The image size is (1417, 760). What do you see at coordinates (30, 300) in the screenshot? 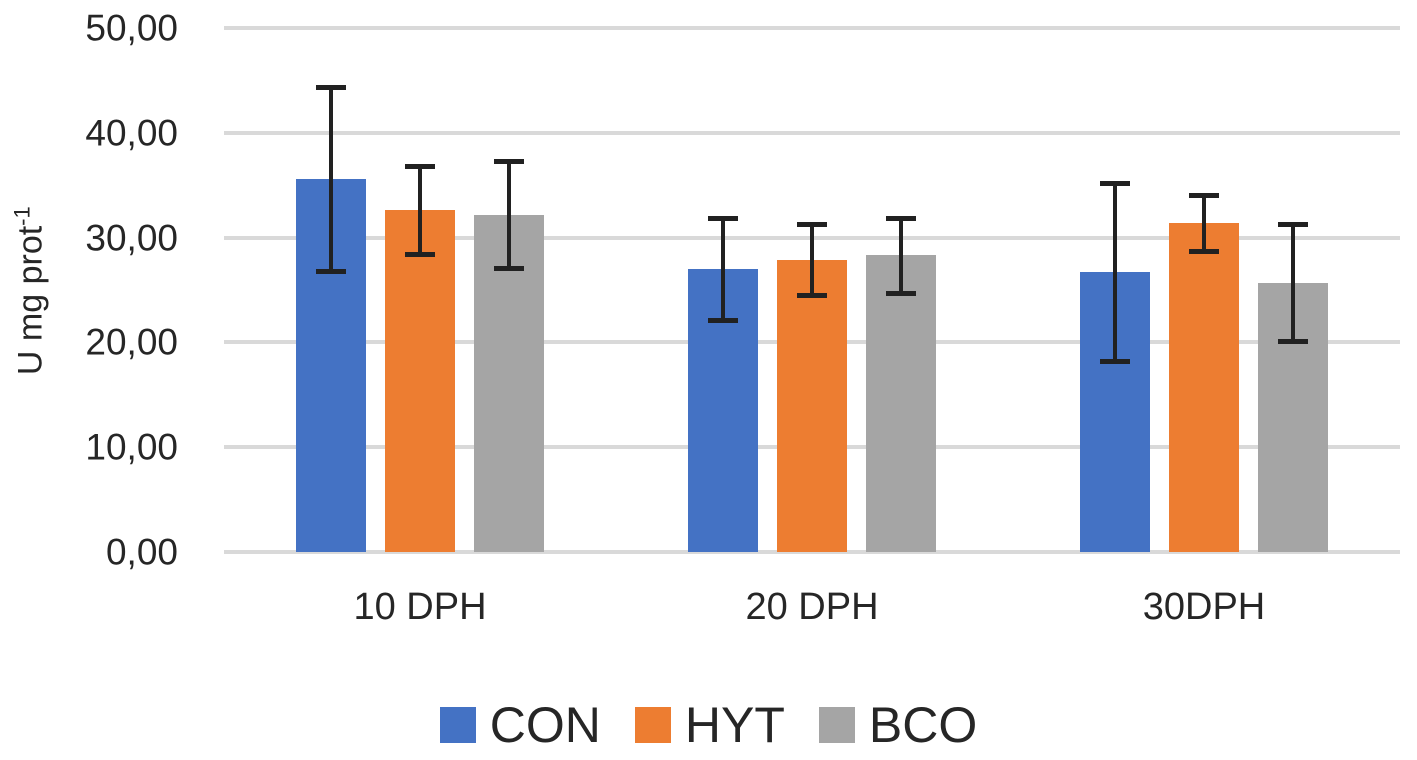
I see `y-axis-title-text: U mg prot` at bounding box center [30, 300].